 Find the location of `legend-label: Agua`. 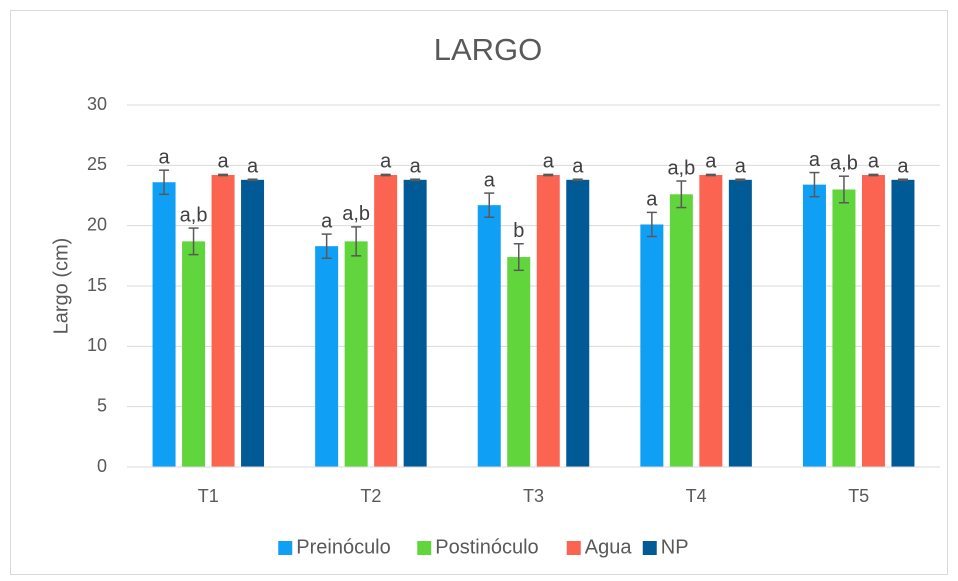

legend-label: Agua is located at coordinates (609, 547).